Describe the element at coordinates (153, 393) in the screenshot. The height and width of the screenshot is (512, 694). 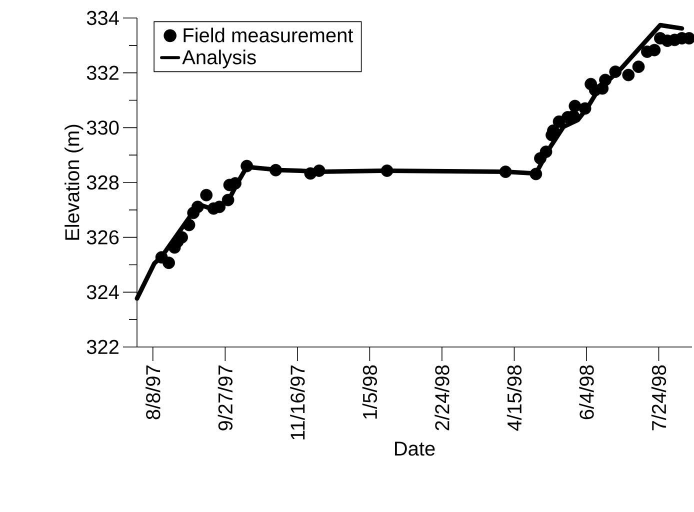
I see `x-tick-label: 8/8/97` at that location.